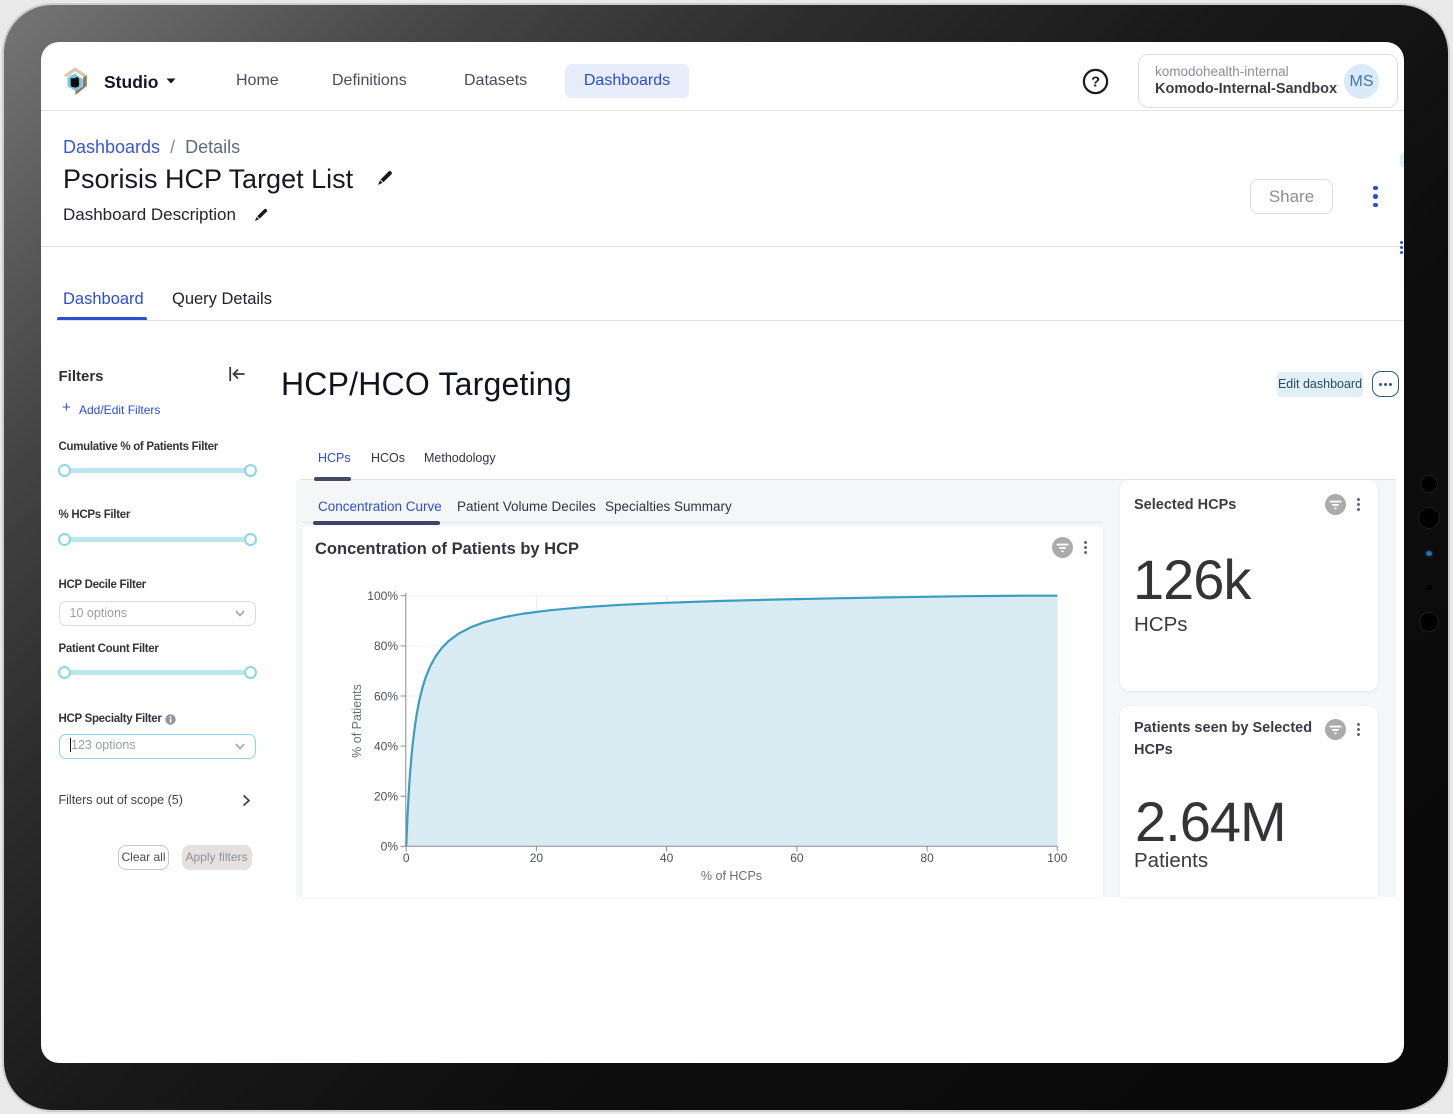  What do you see at coordinates (927, 858) in the screenshot?
I see `svg-text: 80` at bounding box center [927, 858].